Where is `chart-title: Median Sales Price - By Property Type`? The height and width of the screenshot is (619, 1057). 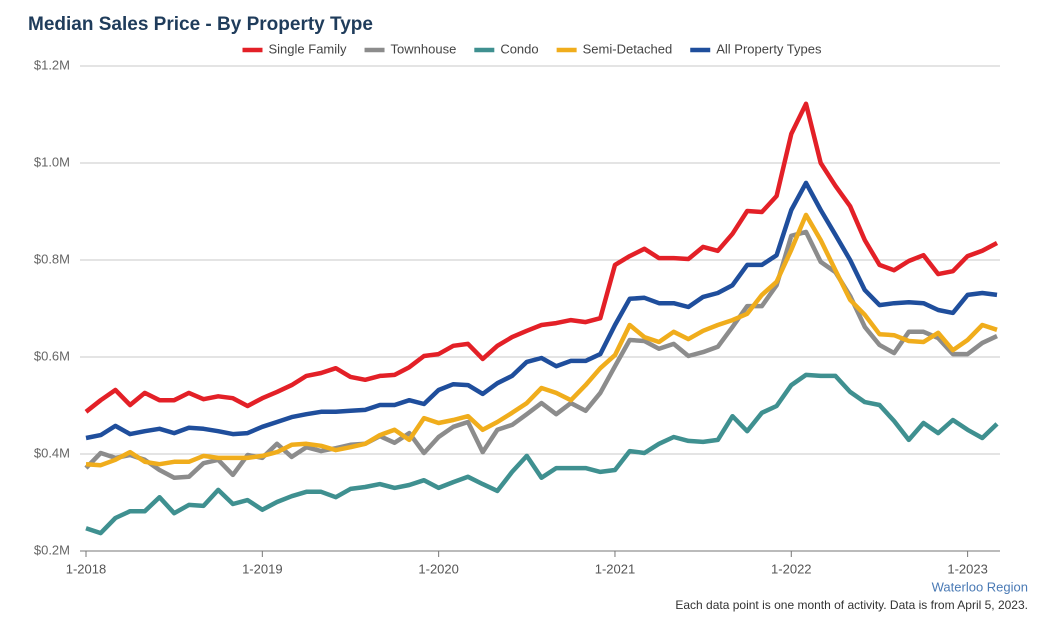
chart-title: Median Sales Price - By Property Type is located at coordinates (200, 24).